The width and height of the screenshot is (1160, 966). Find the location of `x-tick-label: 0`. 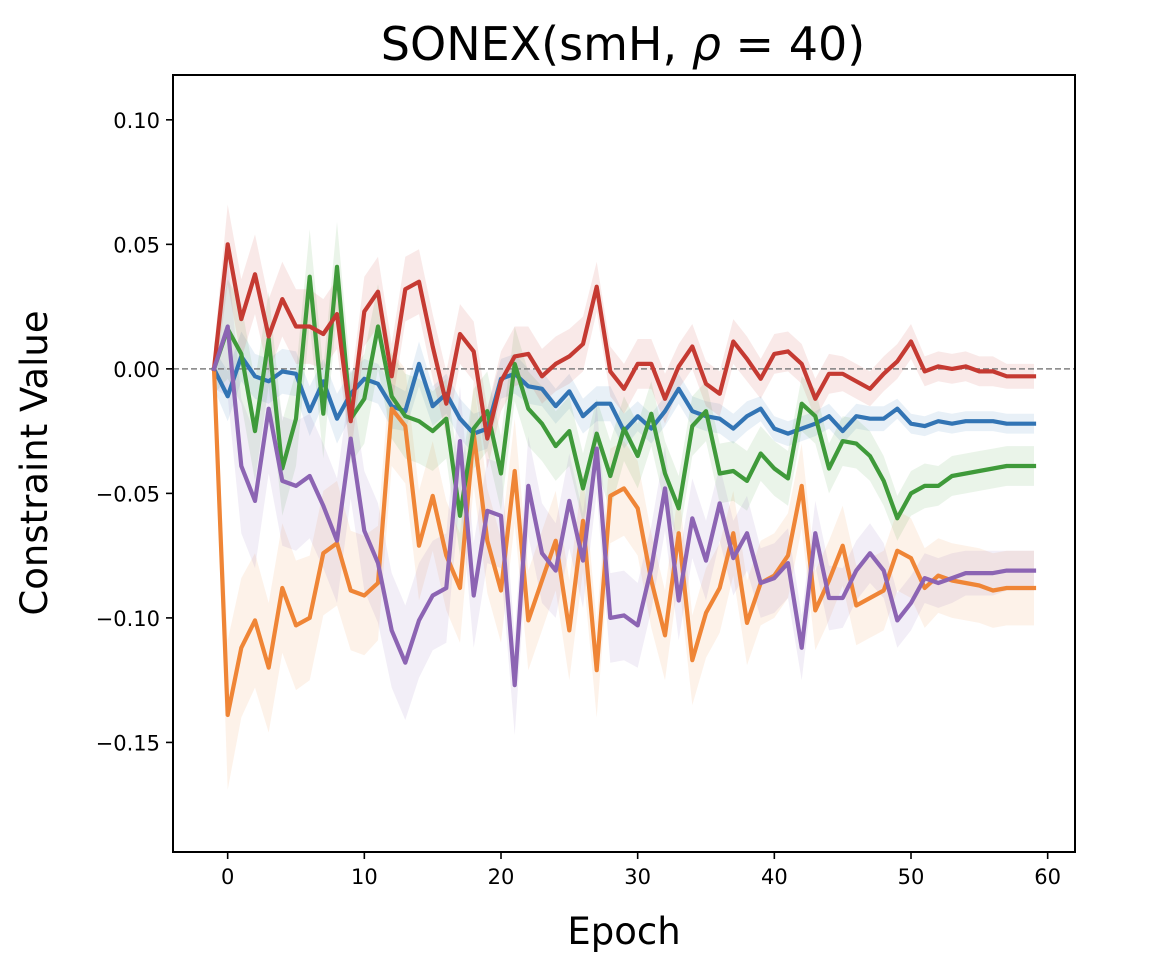

x-tick-label: 0 is located at coordinates (227, 877).